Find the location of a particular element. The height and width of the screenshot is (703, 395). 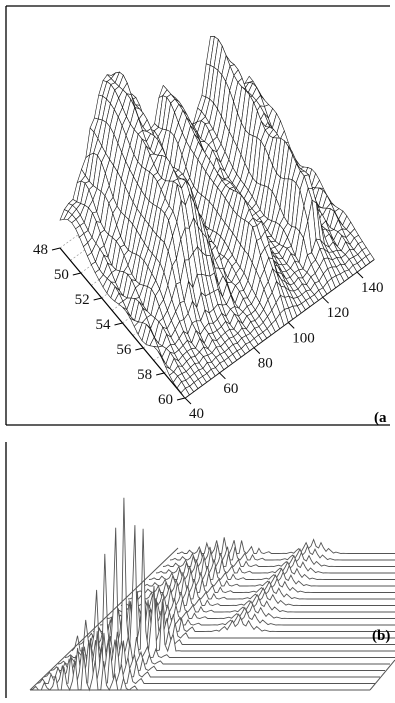

x-tick-label: 120 is located at coordinates (338, 313).